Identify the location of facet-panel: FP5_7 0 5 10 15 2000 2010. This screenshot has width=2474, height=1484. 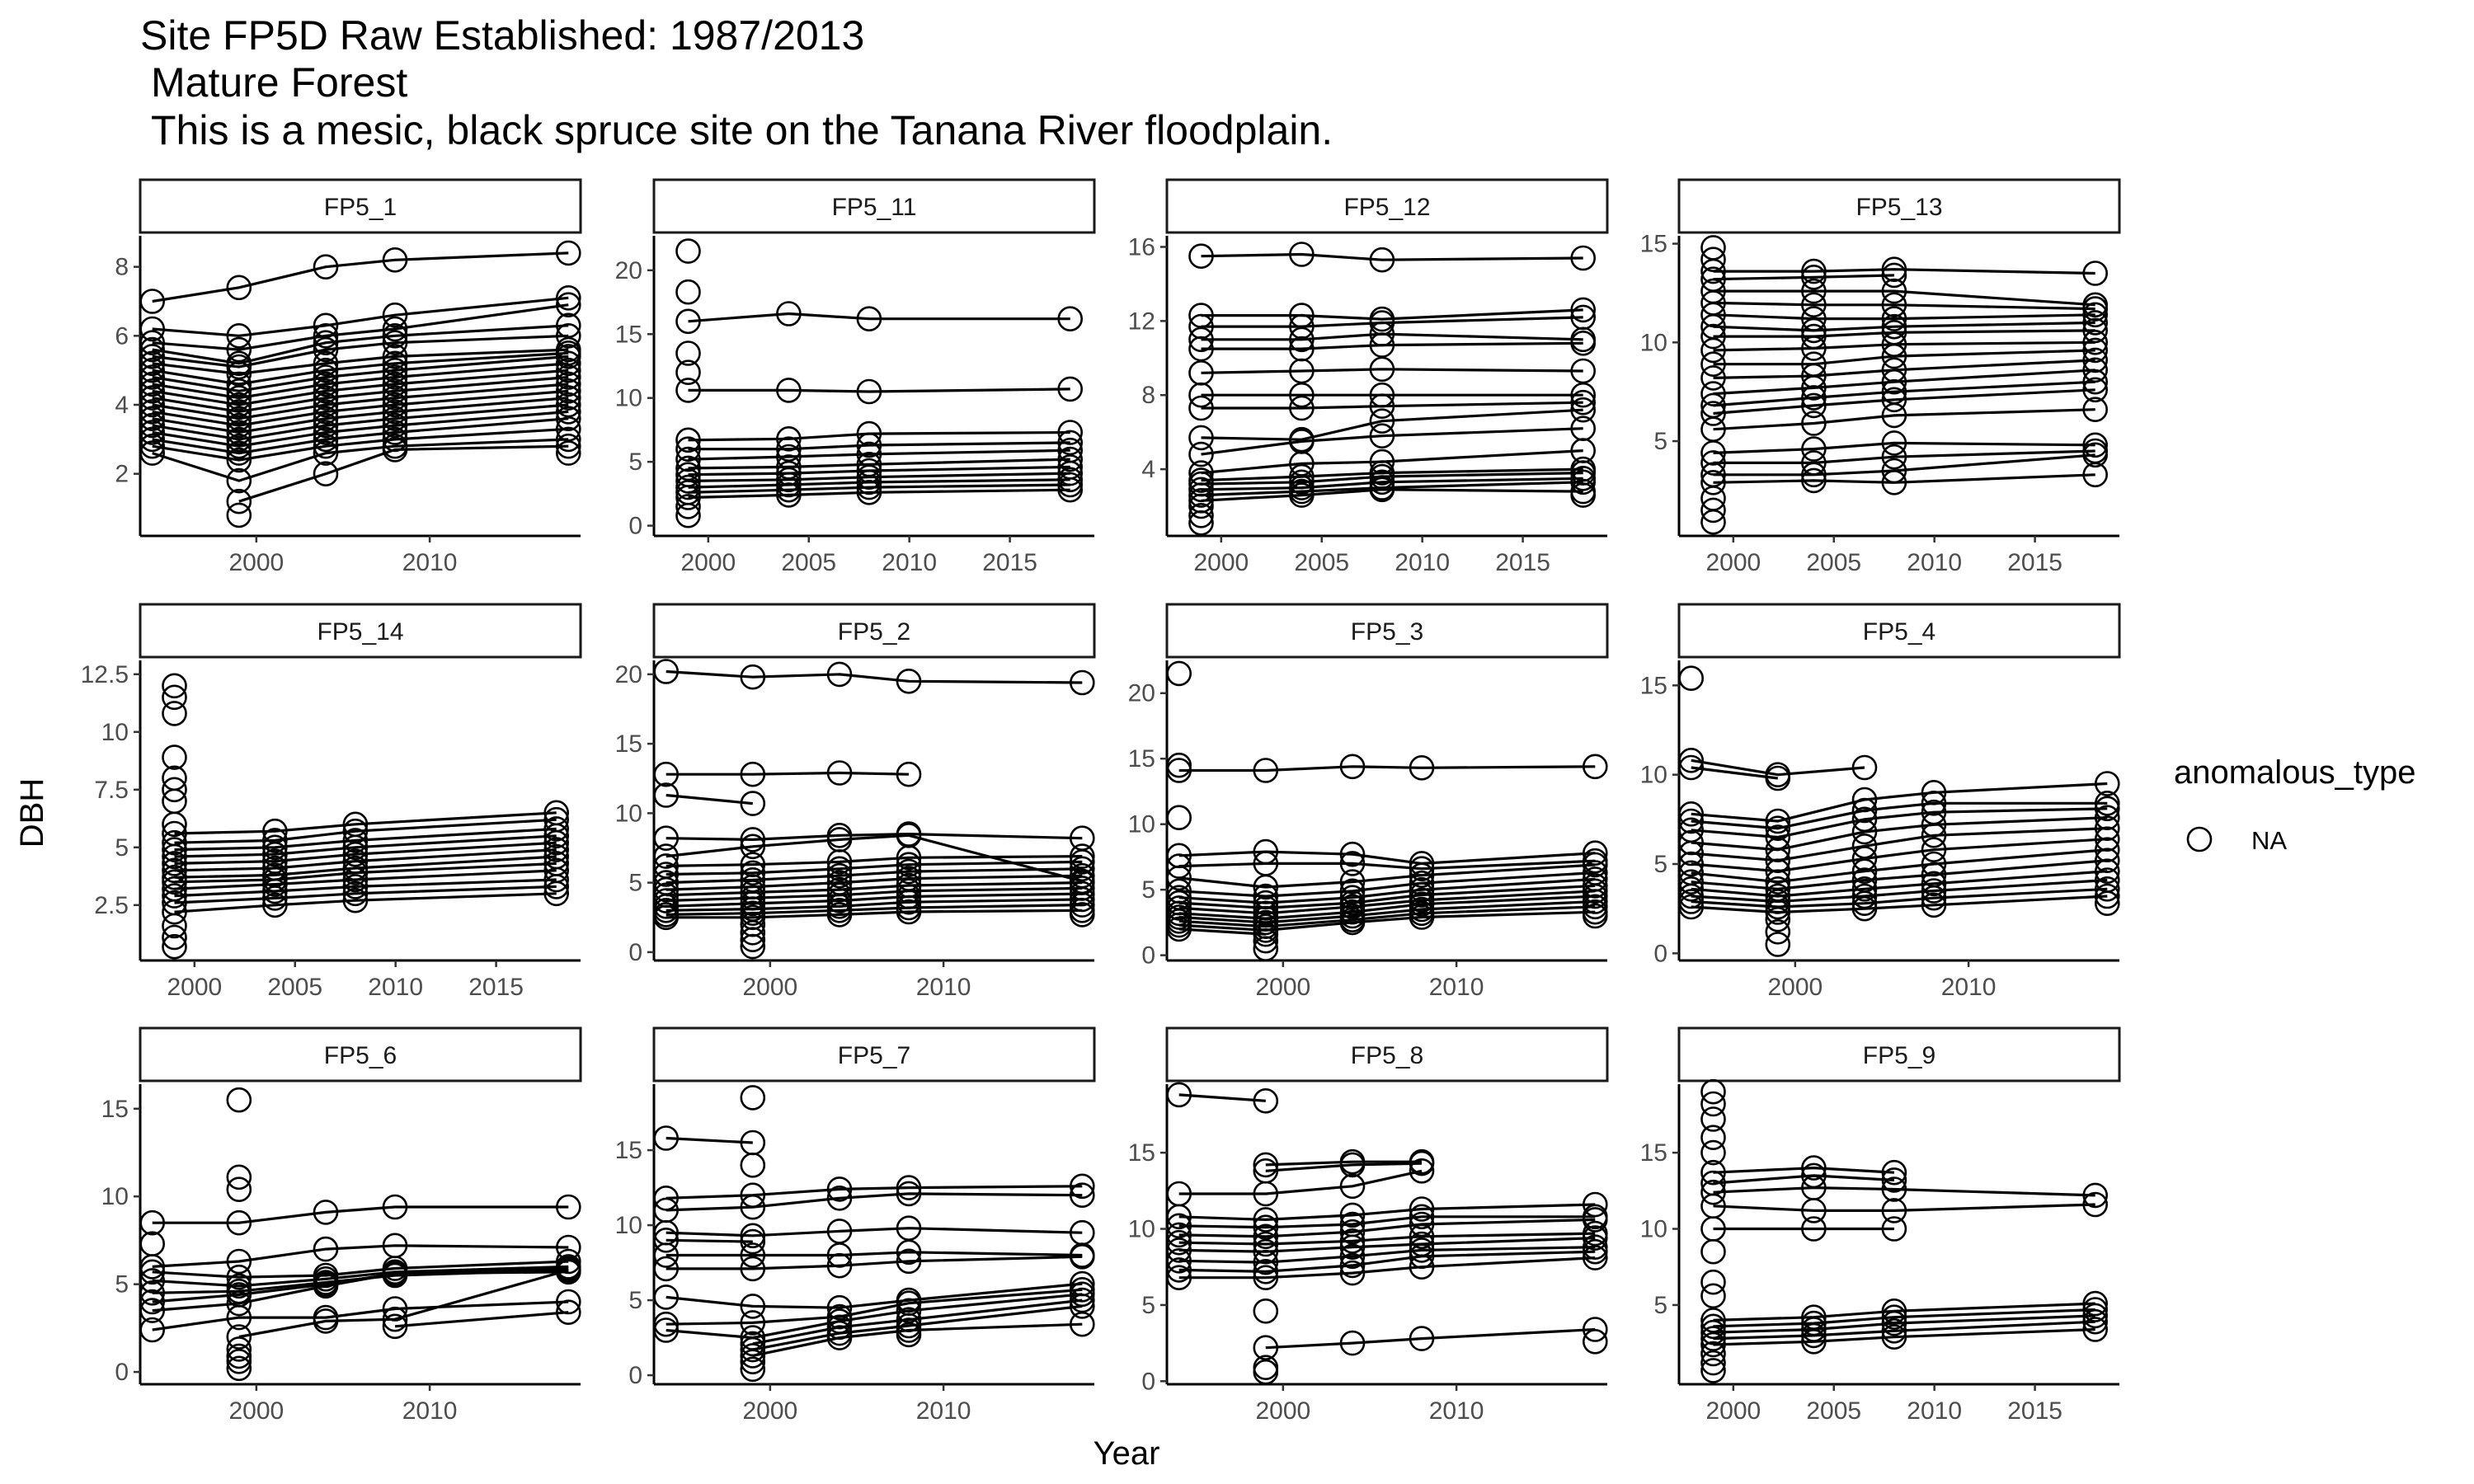
(855, 1225).